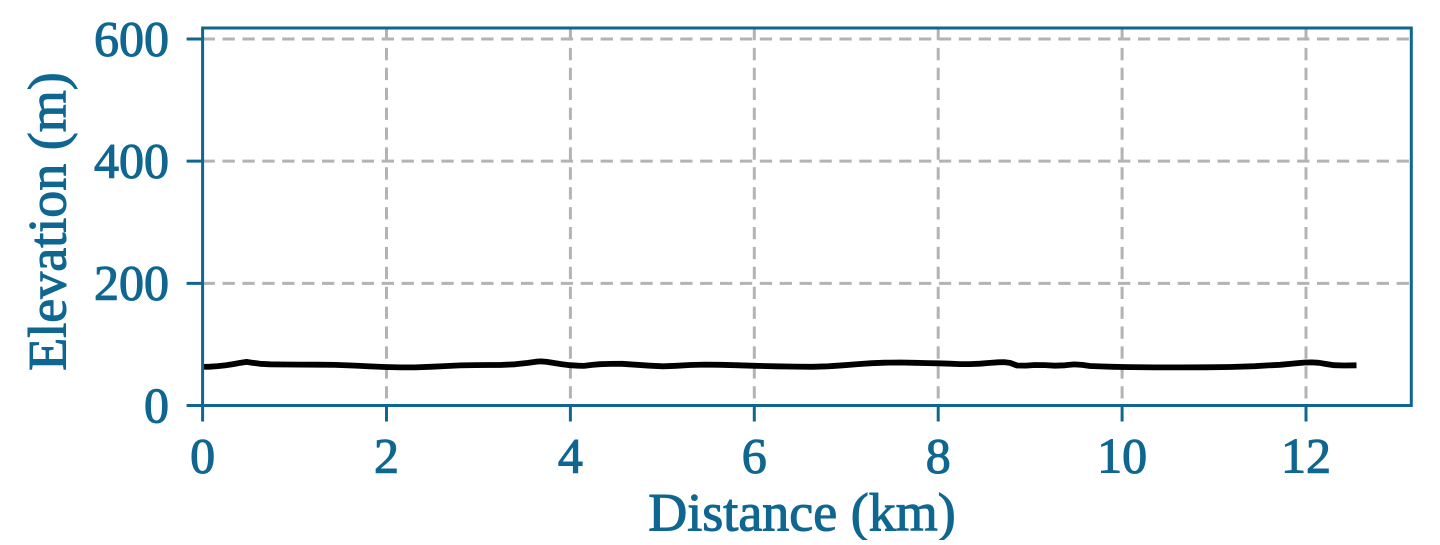  I want to click on svg-text: 6, so click(754, 456).